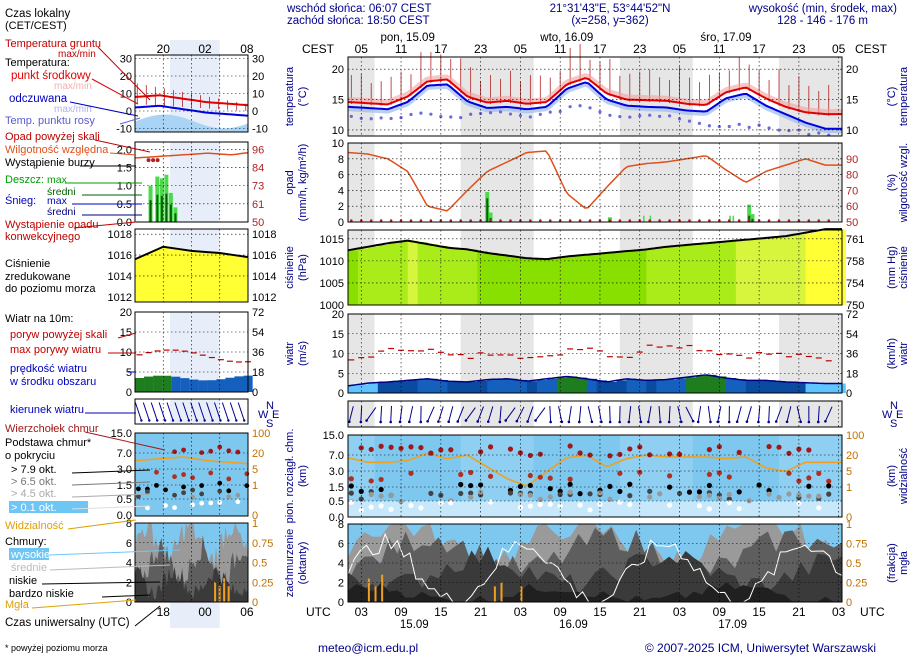 Image resolution: width=910 pixels, height=660 pixels. What do you see at coordinates (732, 625) in the screenshot?
I see `day-label-bottom: 17.09` at bounding box center [732, 625].